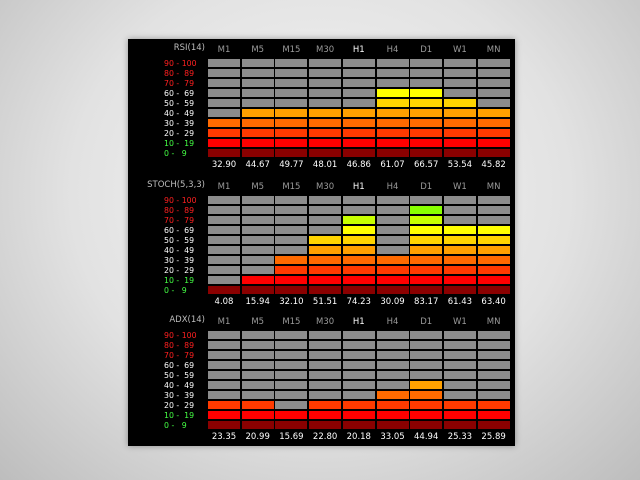 The width and height of the screenshot is (640, 480). Describe the element at coordinates (189, 48) in the screenshot. I see `indicator-title: RSI(14)` at that location.